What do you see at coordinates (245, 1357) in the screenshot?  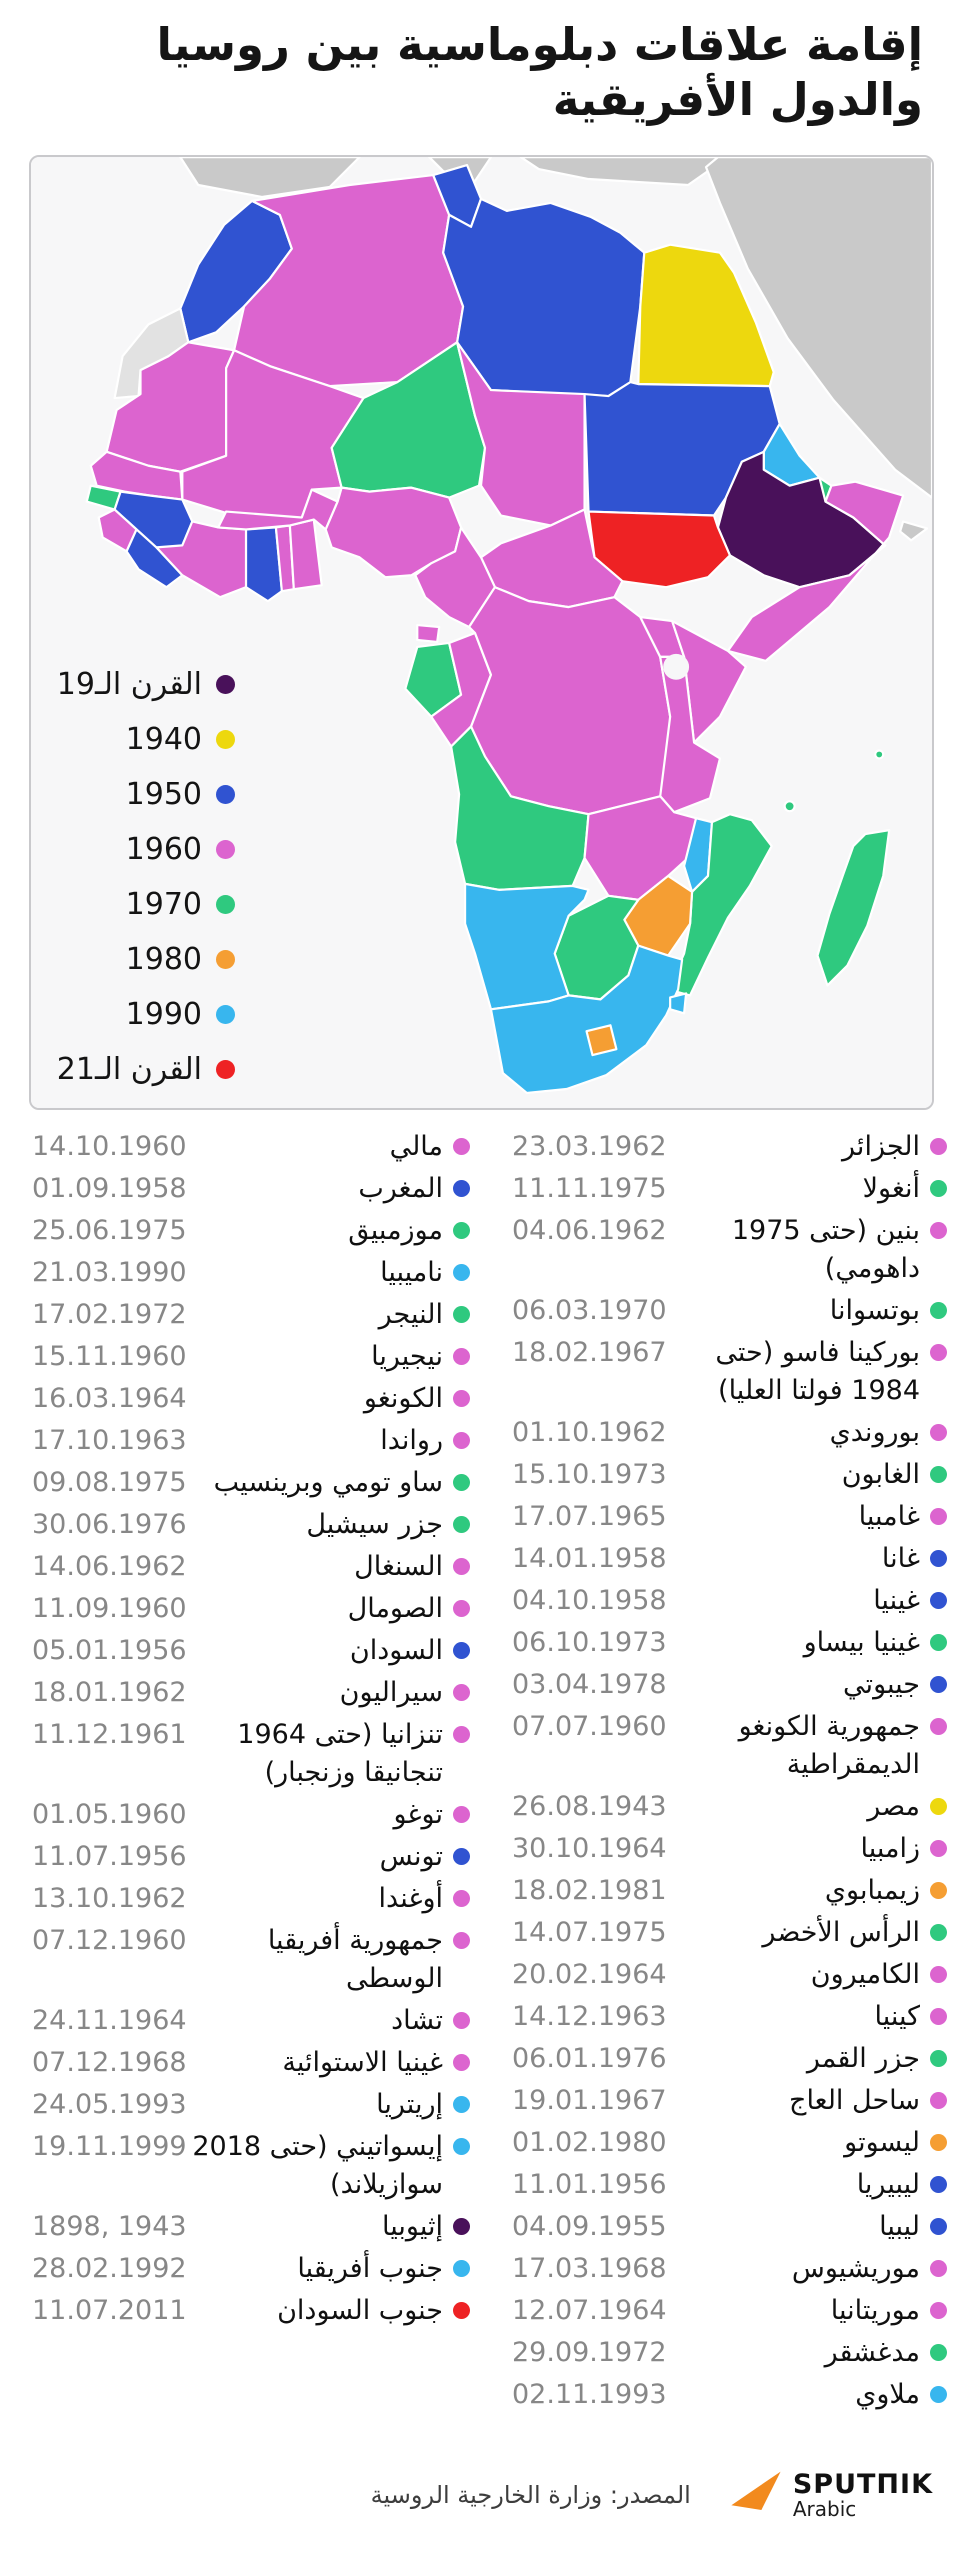 I see `country-list-item: 15.11.1960 نيجيريا` at bounding box center [245, 1357].